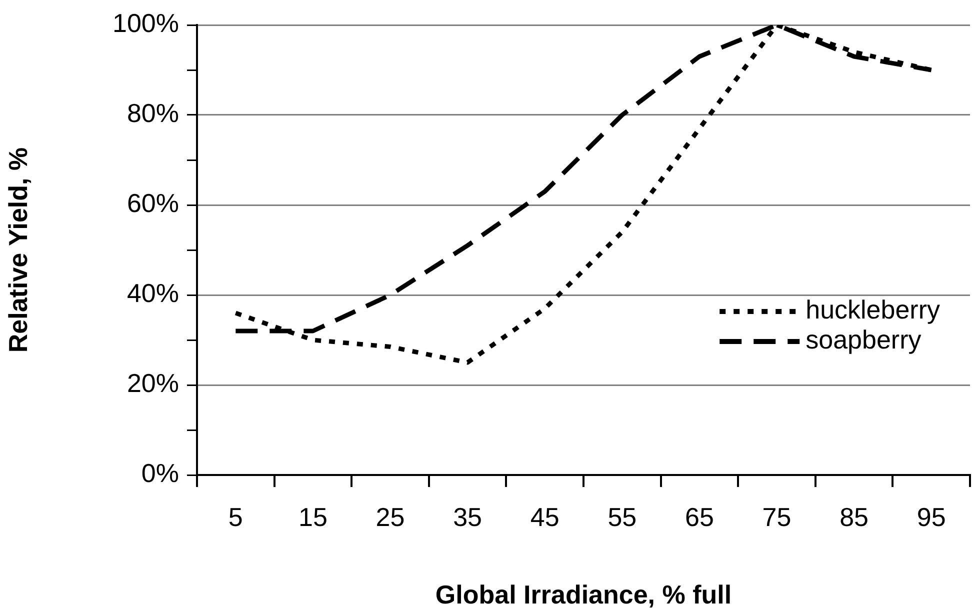 The height and width of the screenshot is (616, 974). I want to click on legend-label: soapberry, so click(864, 339).